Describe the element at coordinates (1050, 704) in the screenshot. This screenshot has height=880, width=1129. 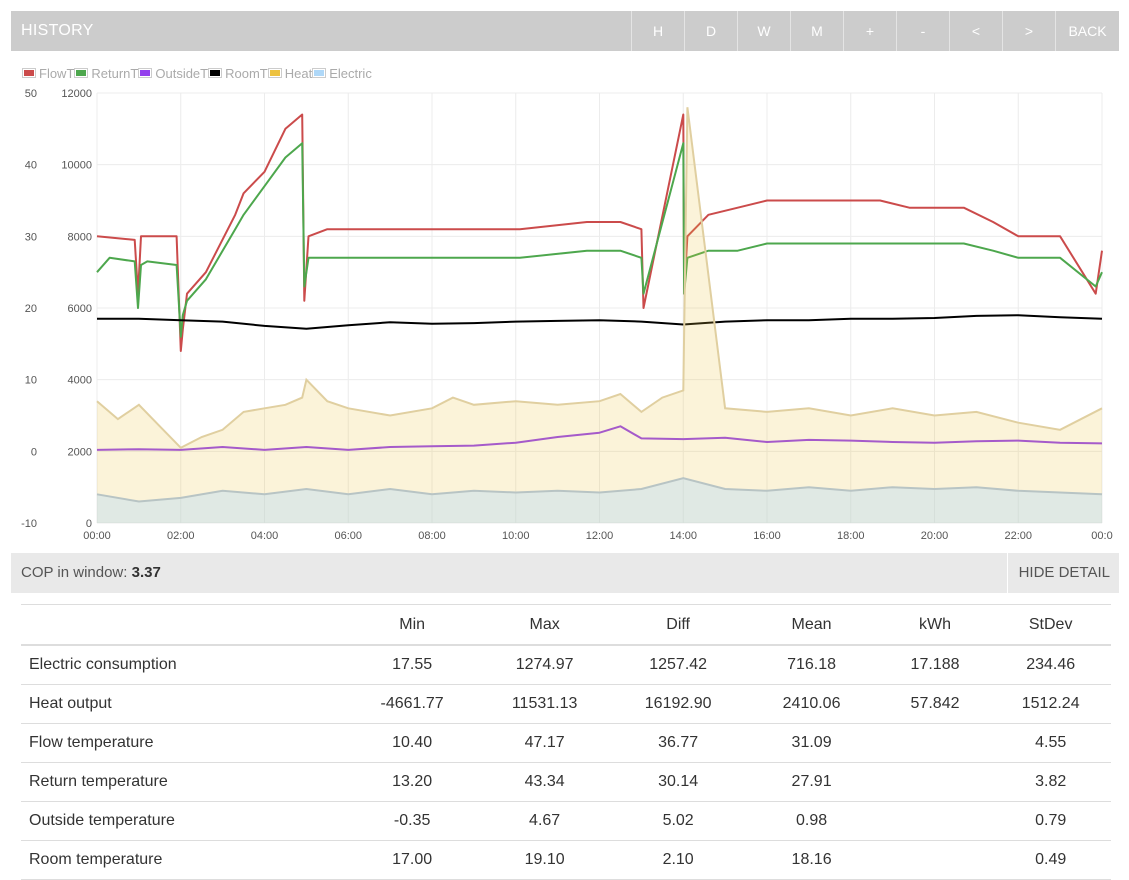
I see `table-cell: 1512.24` at that location.